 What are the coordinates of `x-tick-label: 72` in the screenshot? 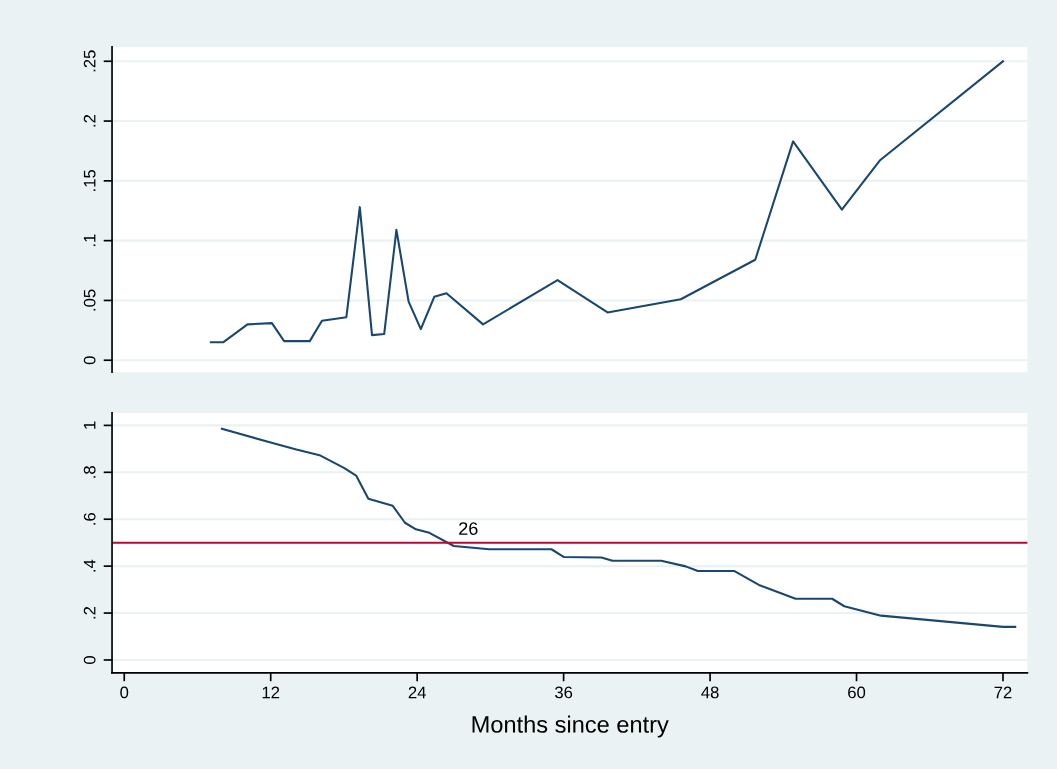 It's located at (1003, 692).